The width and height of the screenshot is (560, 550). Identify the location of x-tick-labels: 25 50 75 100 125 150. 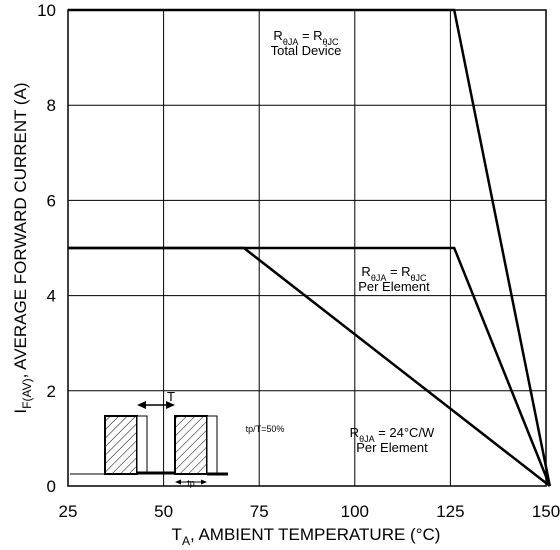
(309, 511).